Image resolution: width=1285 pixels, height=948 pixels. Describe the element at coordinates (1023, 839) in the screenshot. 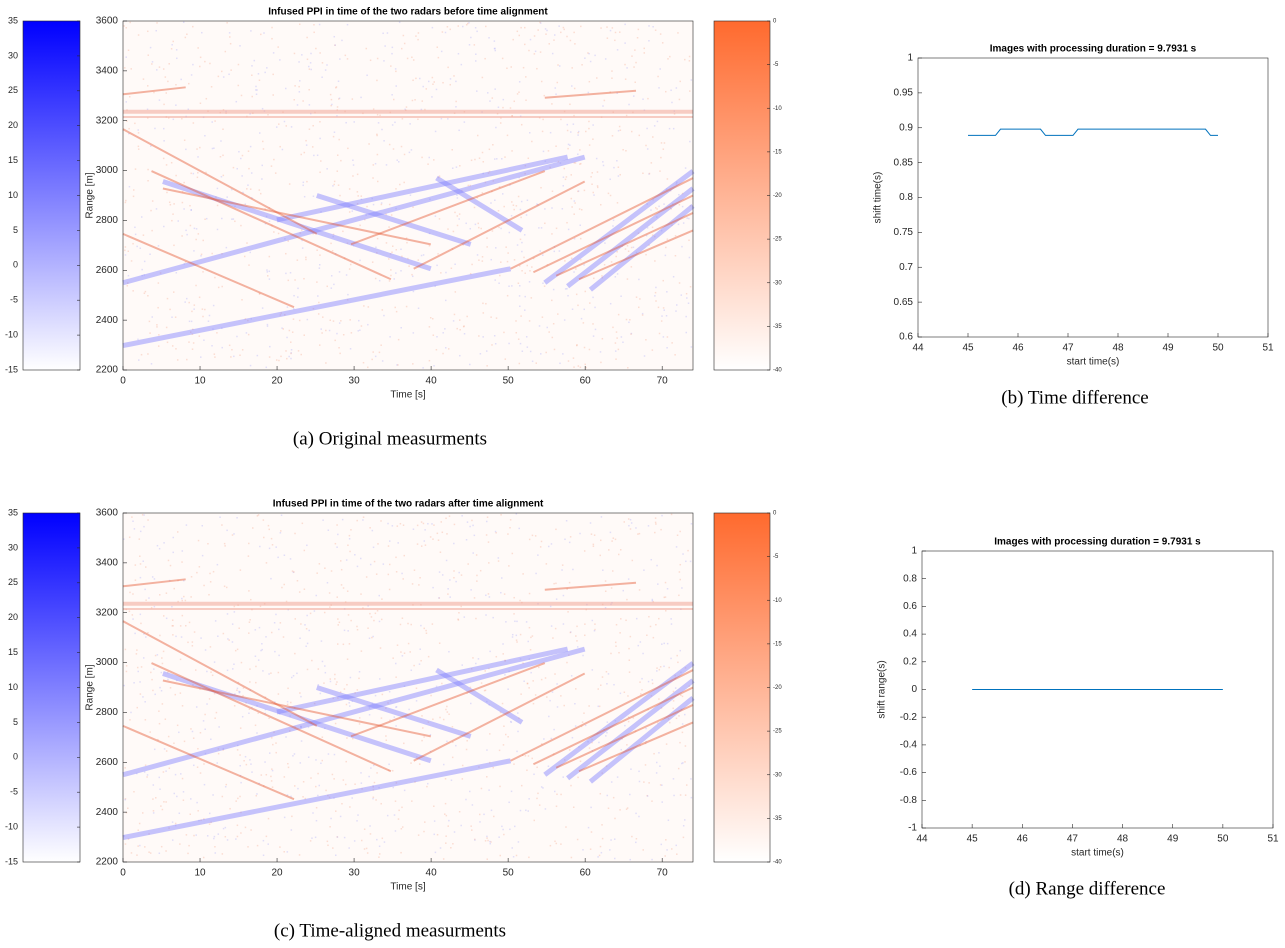

I see `x-tick-label: 46` at that location.